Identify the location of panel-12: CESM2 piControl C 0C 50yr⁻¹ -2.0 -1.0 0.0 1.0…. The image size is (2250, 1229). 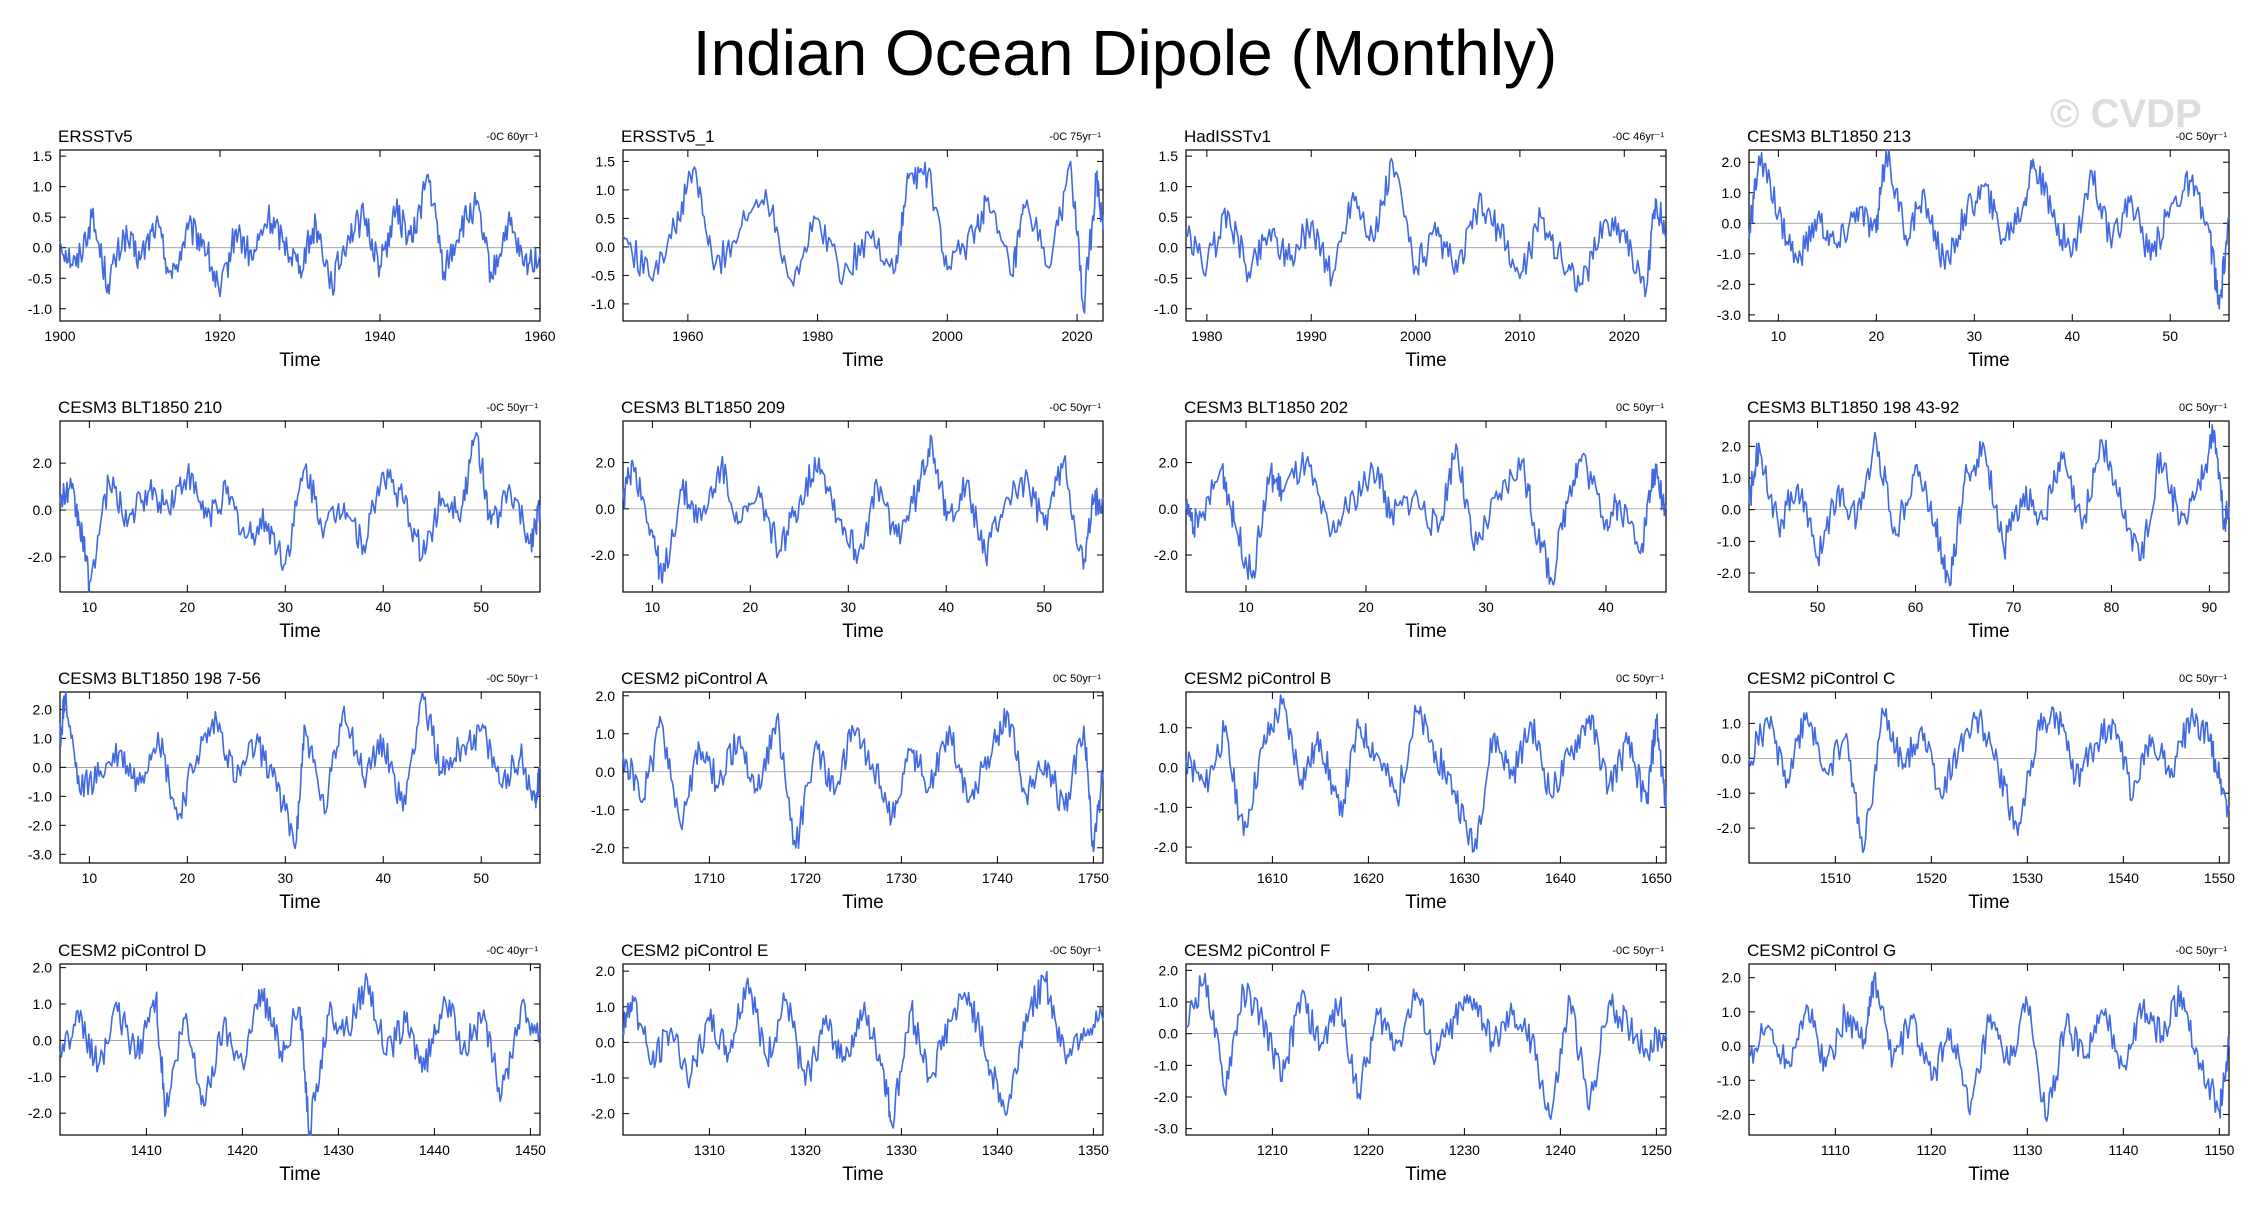
(1976, 791).